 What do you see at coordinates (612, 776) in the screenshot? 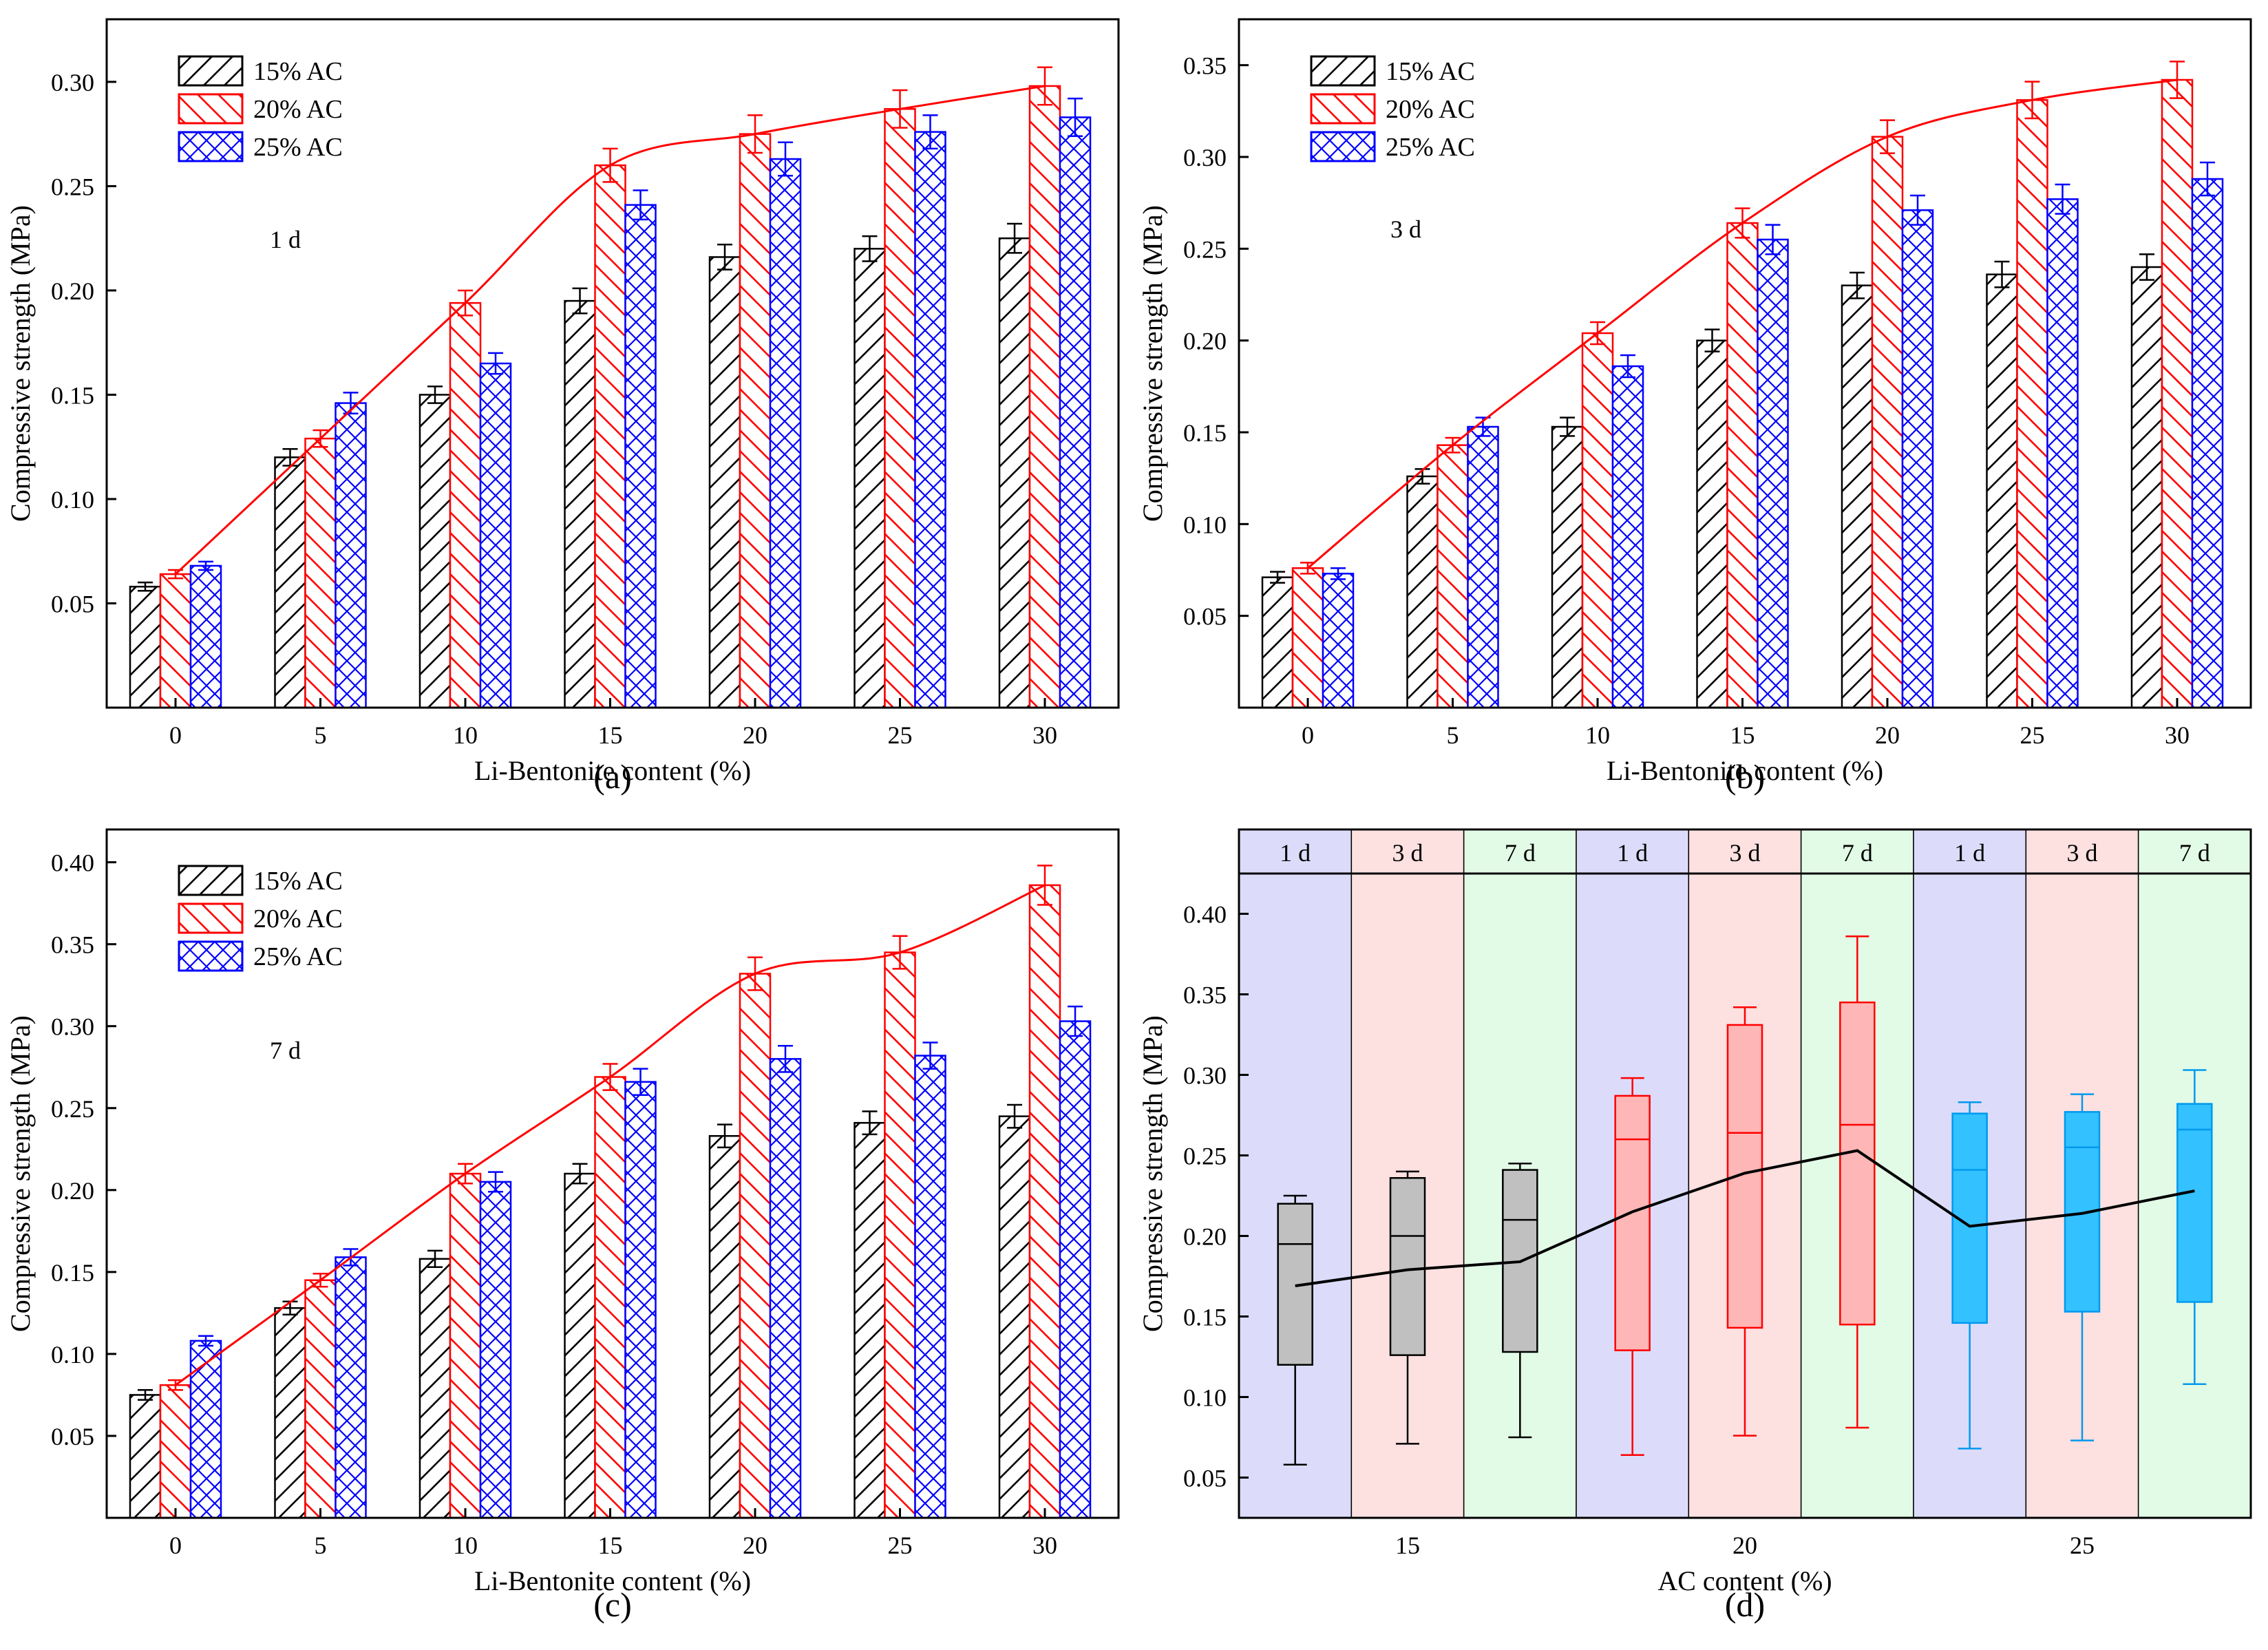
I see `panel-label: (a)` at bounding box center [612, 776].